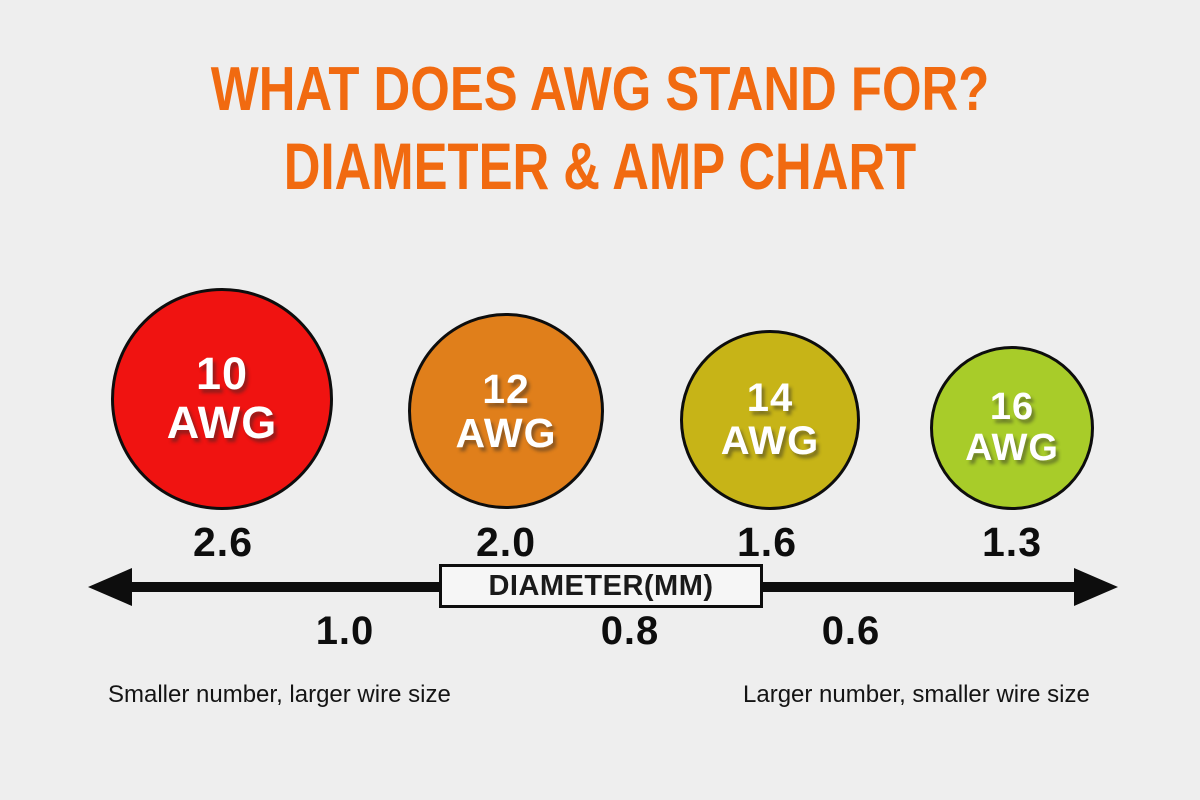 The width and height of the screenshot is (1200, 800). I want to click on axis-tick: 1.0, so click(345, 631).